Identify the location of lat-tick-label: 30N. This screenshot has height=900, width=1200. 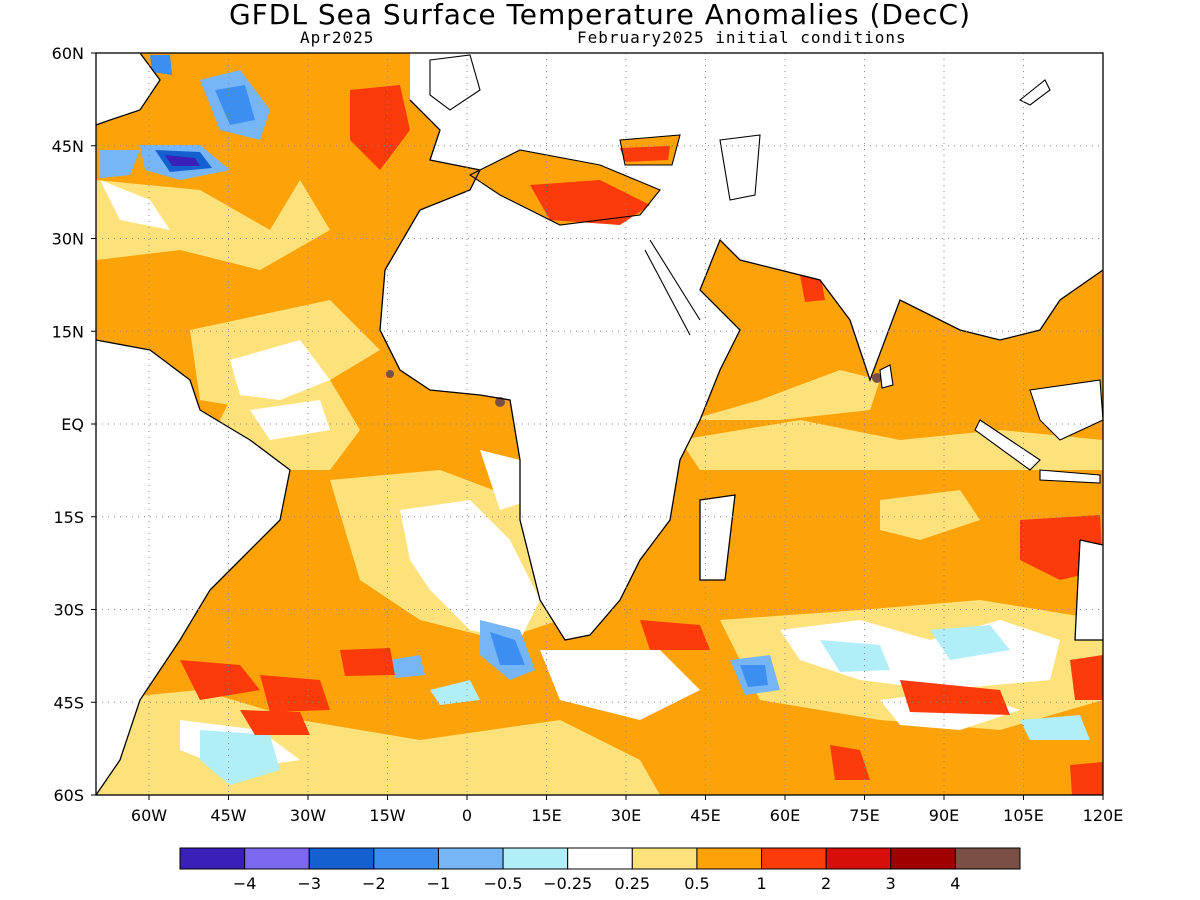
(68, 239).